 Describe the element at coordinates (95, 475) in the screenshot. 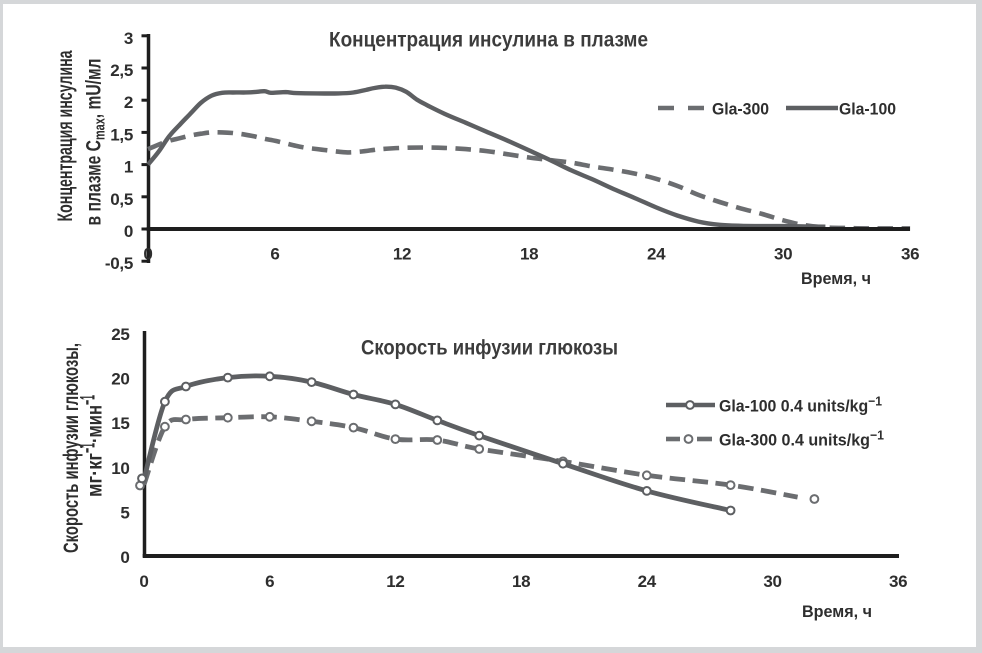

I see `svg-text: мг·кг` at that location.